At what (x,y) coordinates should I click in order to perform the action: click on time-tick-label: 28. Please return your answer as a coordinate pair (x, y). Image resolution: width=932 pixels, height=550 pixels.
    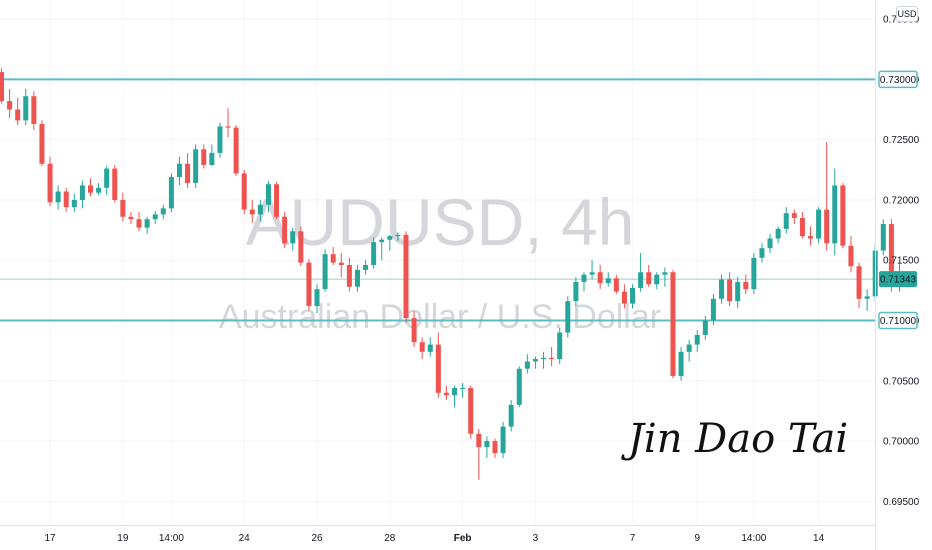
    Looking at the image, I should click on (390, 538).